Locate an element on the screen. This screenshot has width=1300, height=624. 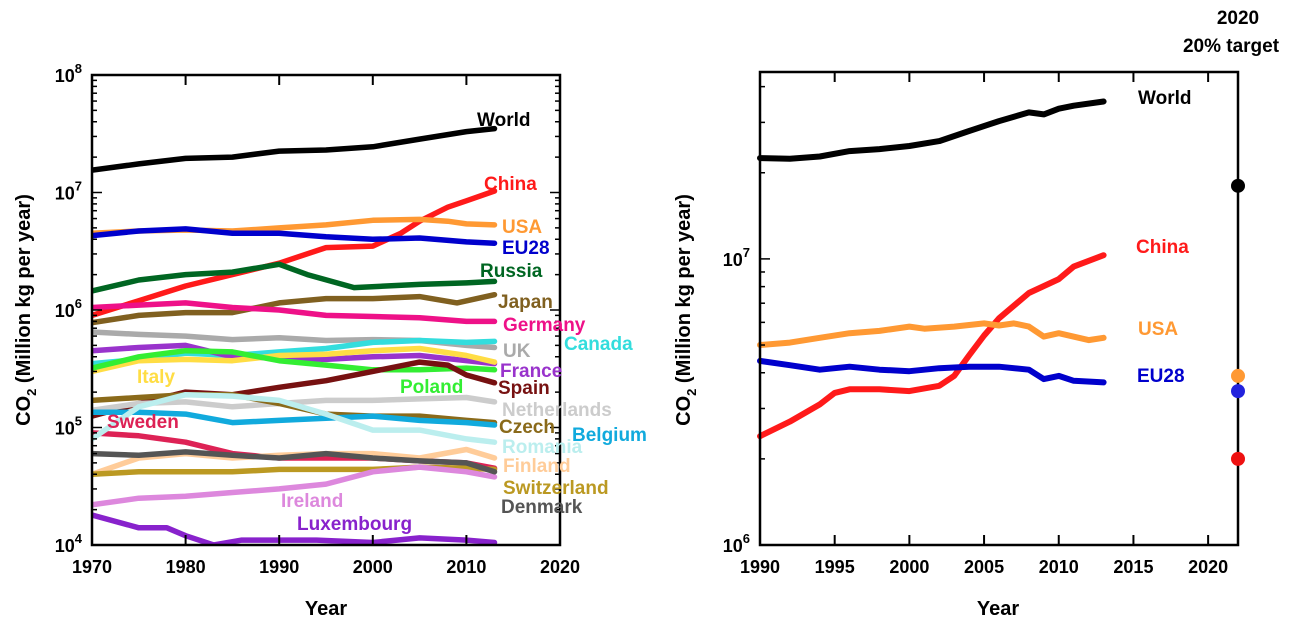
right-series-label-world: World is located at coordinates (1164, 98).